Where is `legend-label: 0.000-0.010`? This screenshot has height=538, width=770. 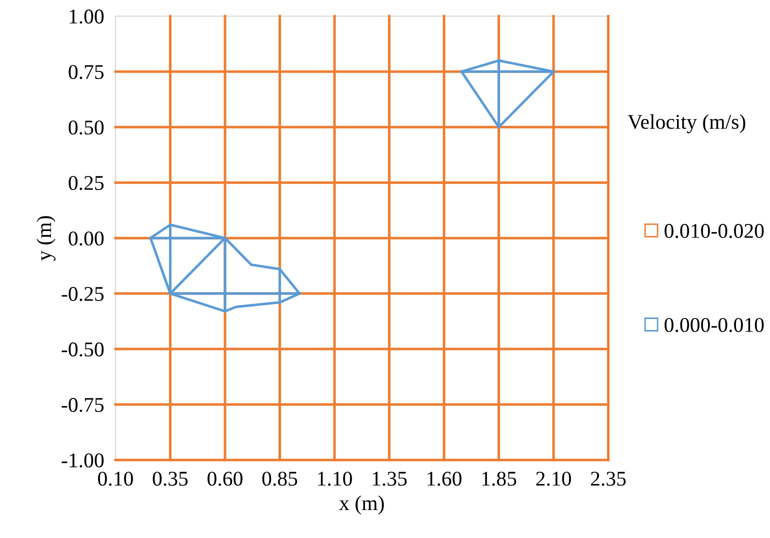
legend-label: 0.000-0.010 is located at coordinates (714, 325).